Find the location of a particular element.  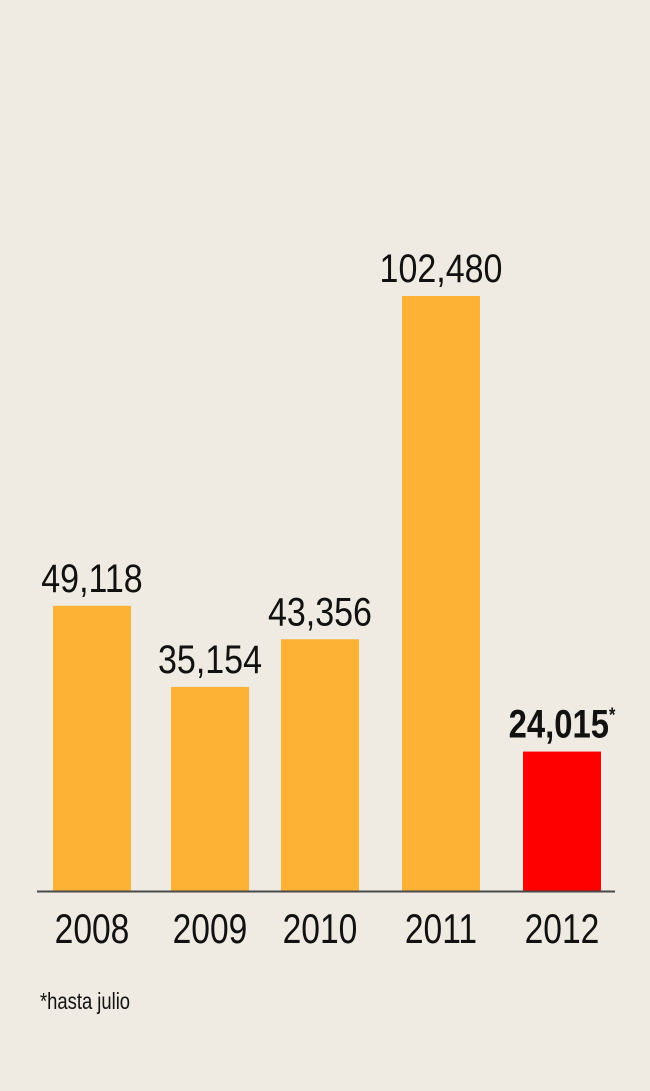

data-label: 49,118 is located at coordinates (91, 577).